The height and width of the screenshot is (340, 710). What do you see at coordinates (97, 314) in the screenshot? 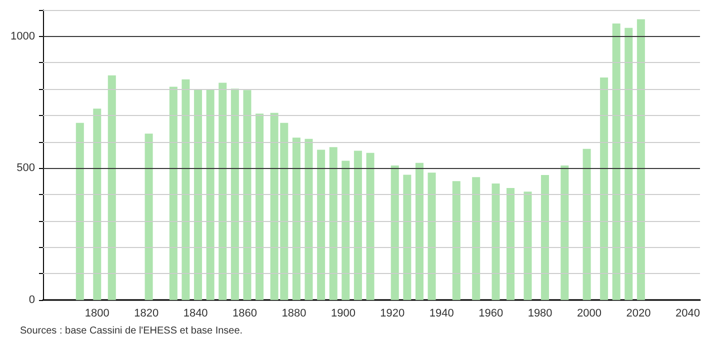
I see `x-tick-label: 1800` at bounding box center [97, 314].